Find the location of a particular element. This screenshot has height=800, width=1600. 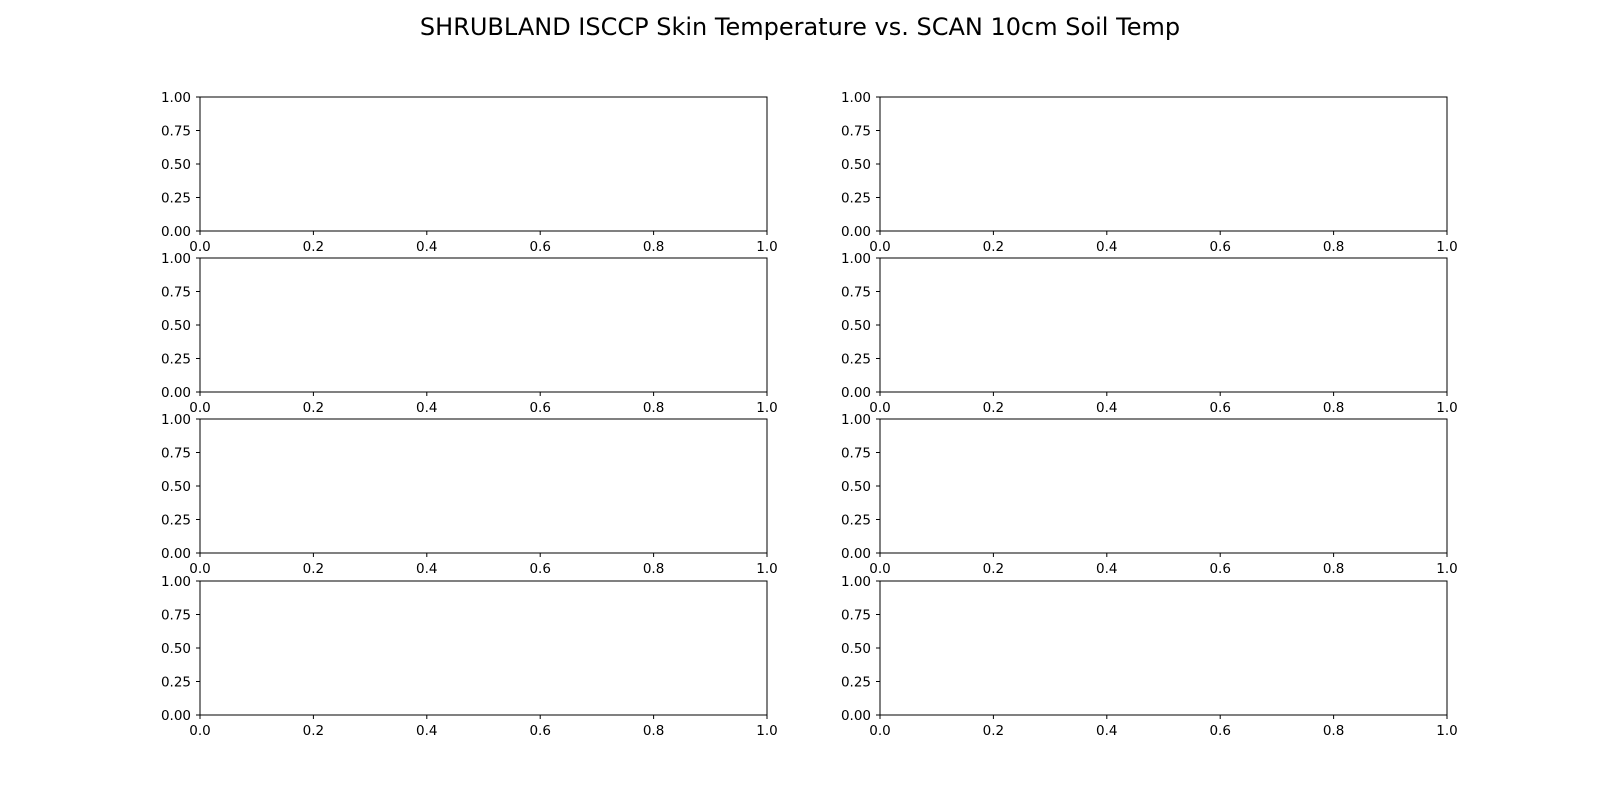

subplot-r3c1: 0.0 0.2 0.4 0.6 0.8 1.0 0.00 0.25 0.50 0.75 1.00 is located at coordinates (469, 494).